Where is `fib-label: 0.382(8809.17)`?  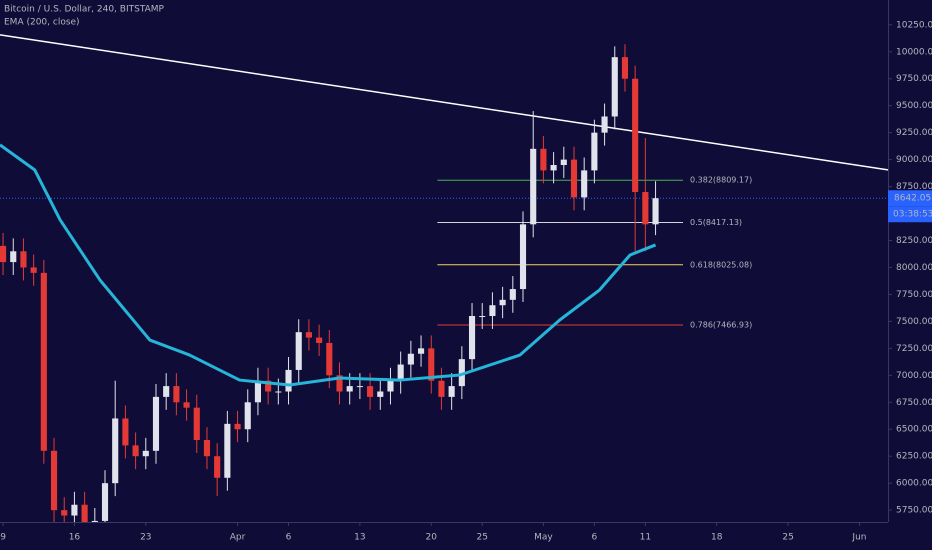
fib-label: 0.382(8809.17) is located at coordinates (721, 180).